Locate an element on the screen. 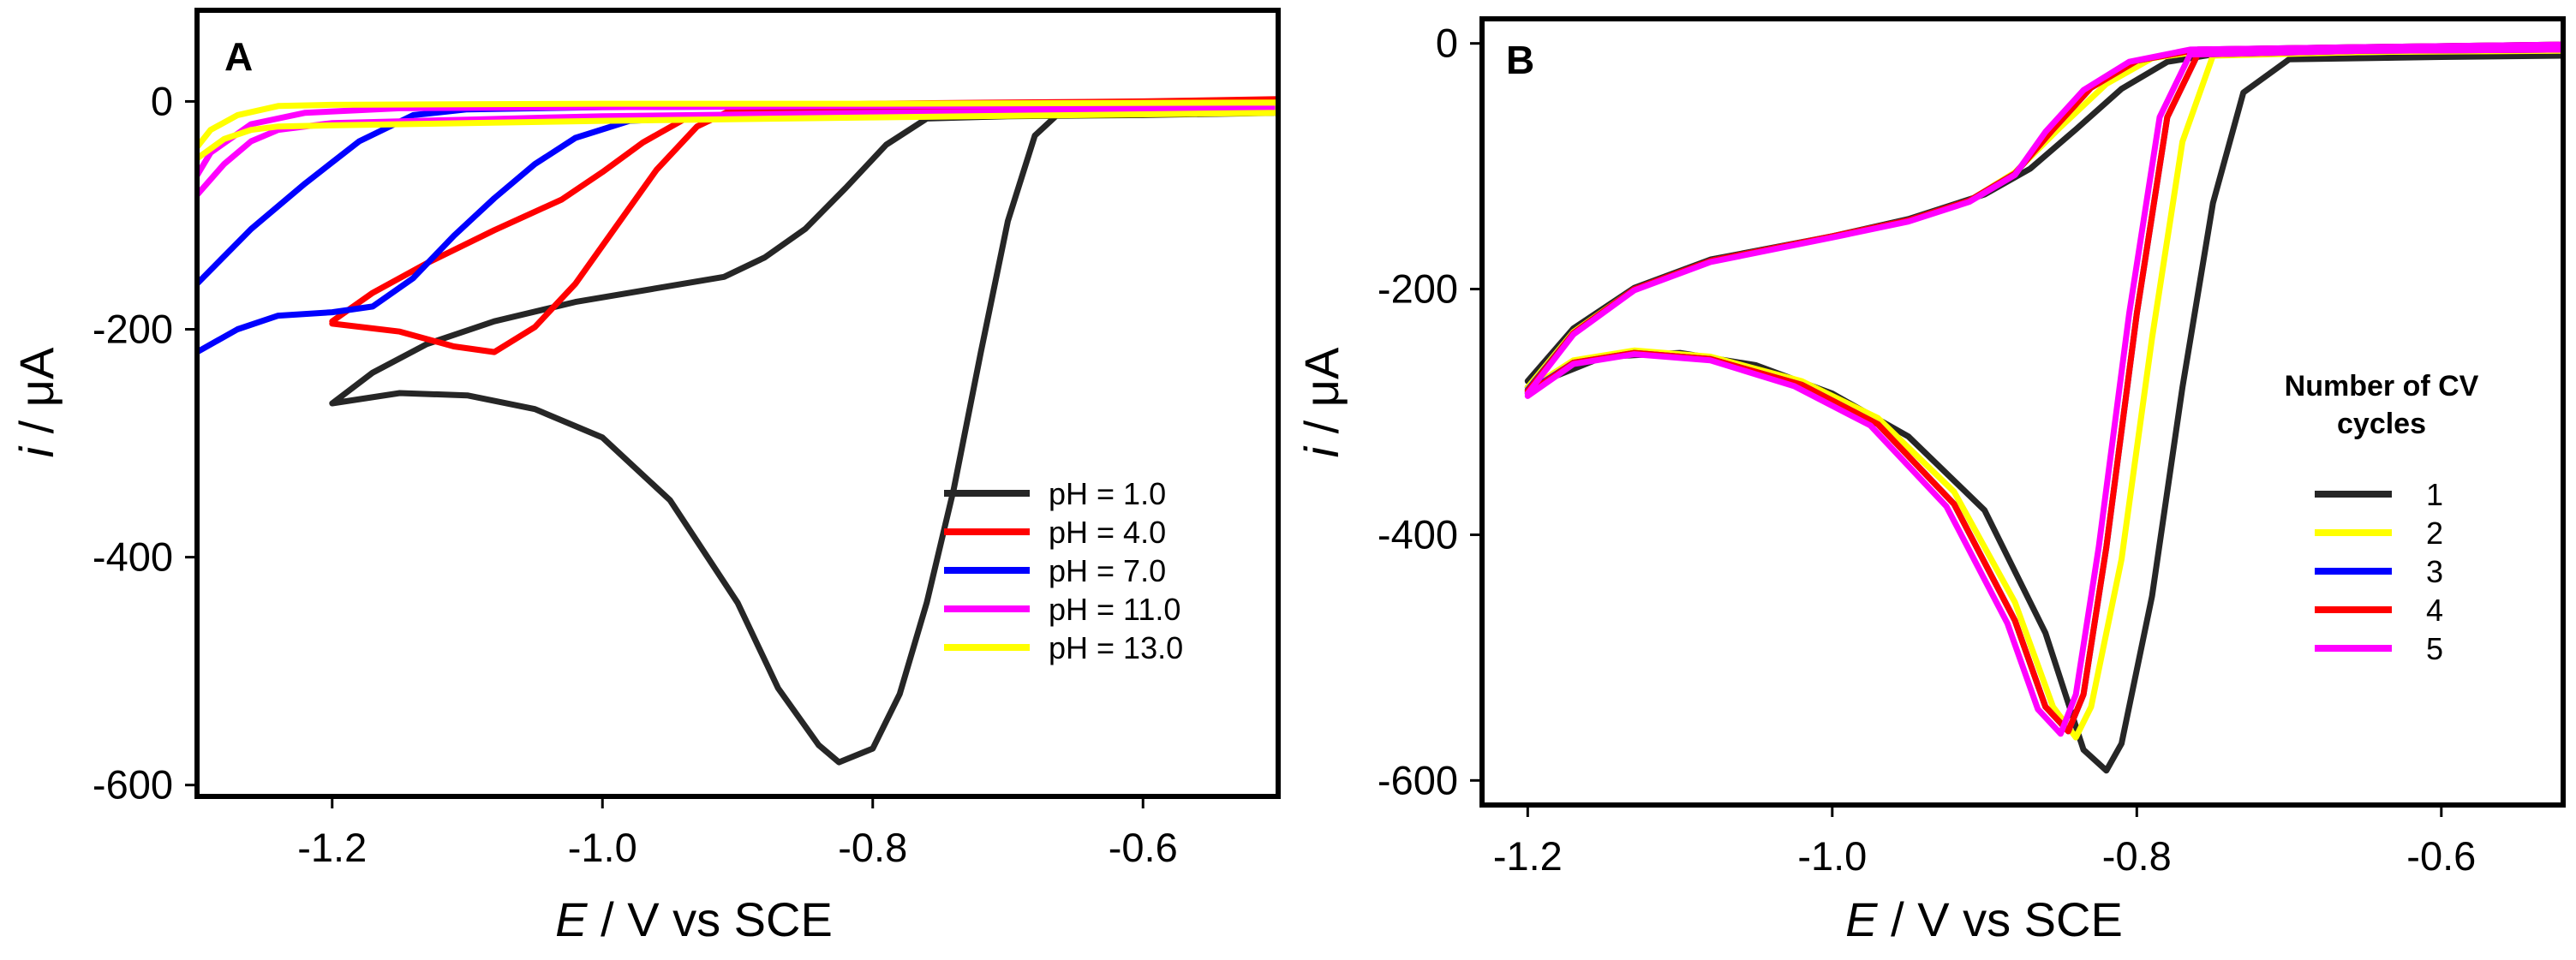  panel-a-x-tick-label: -0.6 is located at coordinates (1144, 847).